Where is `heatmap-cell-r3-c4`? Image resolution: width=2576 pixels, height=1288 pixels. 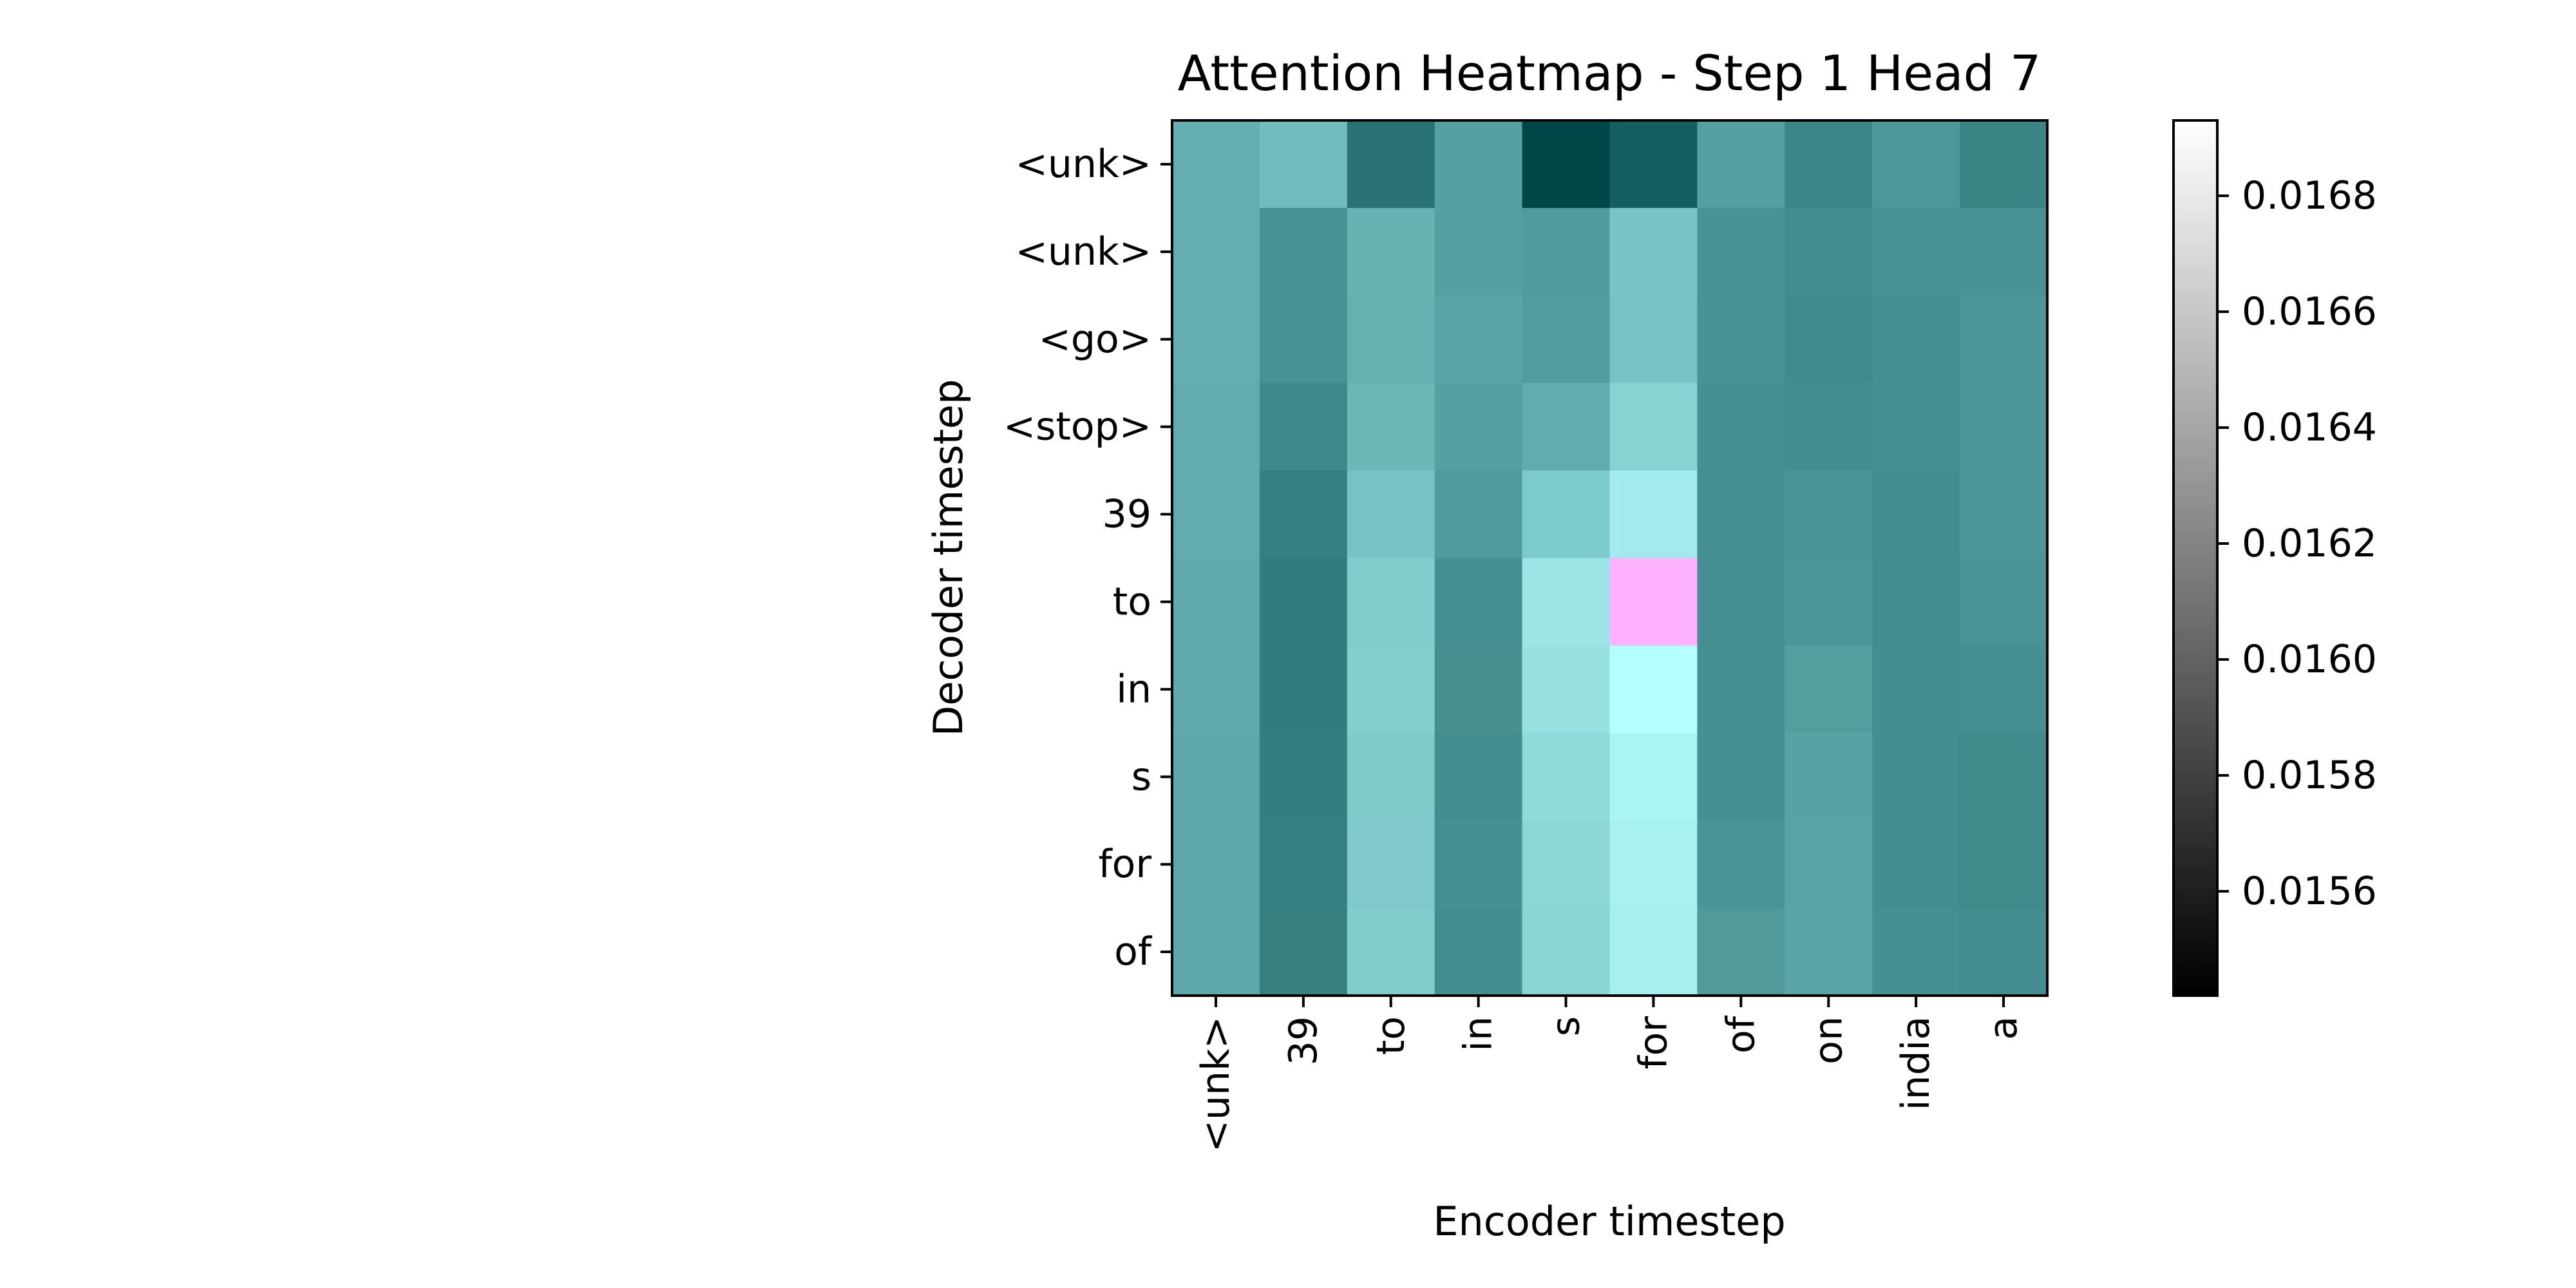
heatmap-cell-r3-c4 is located at coordinates (1566, 427).